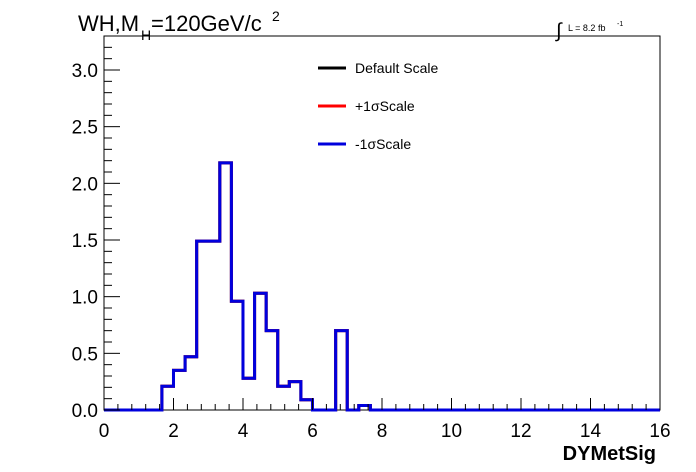 This screenshot has width=696, height=472. What do you see at coordinates (276, 16) in the screenshot?
I see `title-superscript: 2` at bounding box center [276, 16].